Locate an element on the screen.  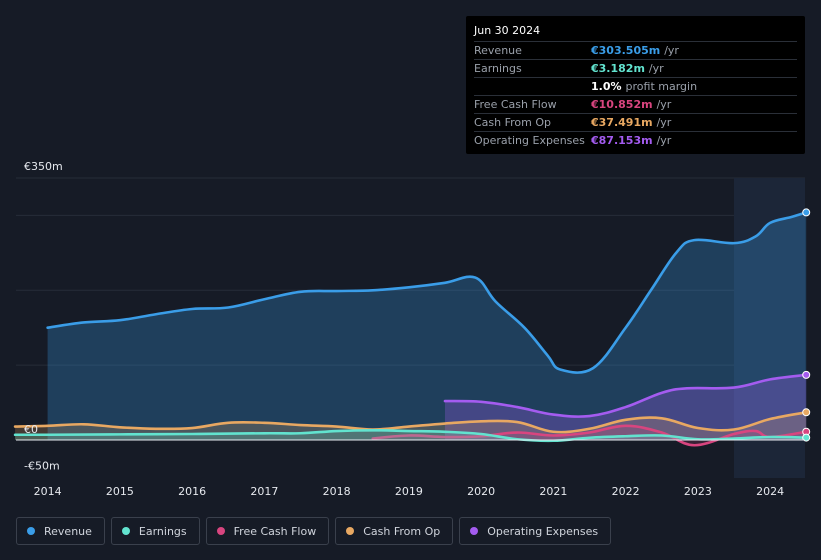
tooltip-row-operating-expenses: Operating Expenses €87.153m /yr is located at coordinates (635, 140).